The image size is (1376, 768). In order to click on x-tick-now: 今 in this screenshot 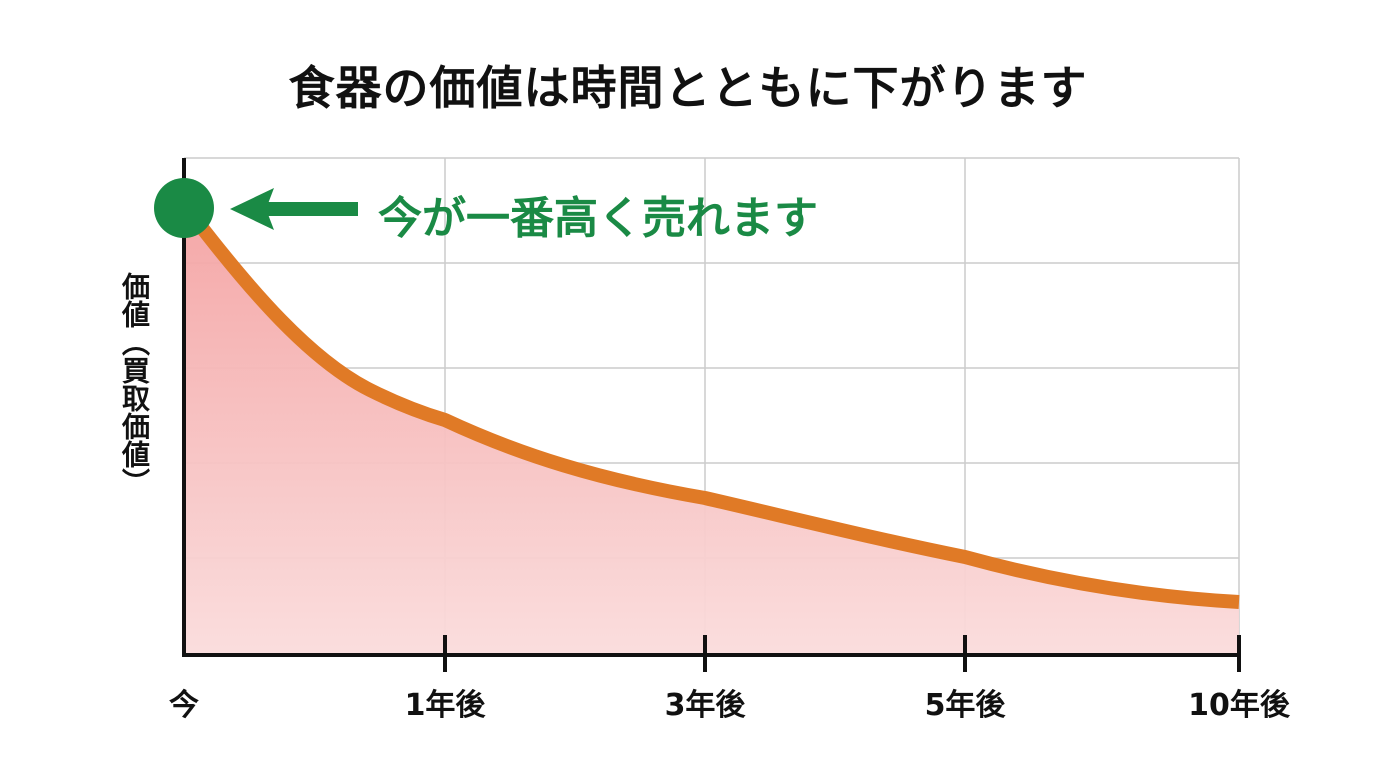, I will do `click(184, 705)`.